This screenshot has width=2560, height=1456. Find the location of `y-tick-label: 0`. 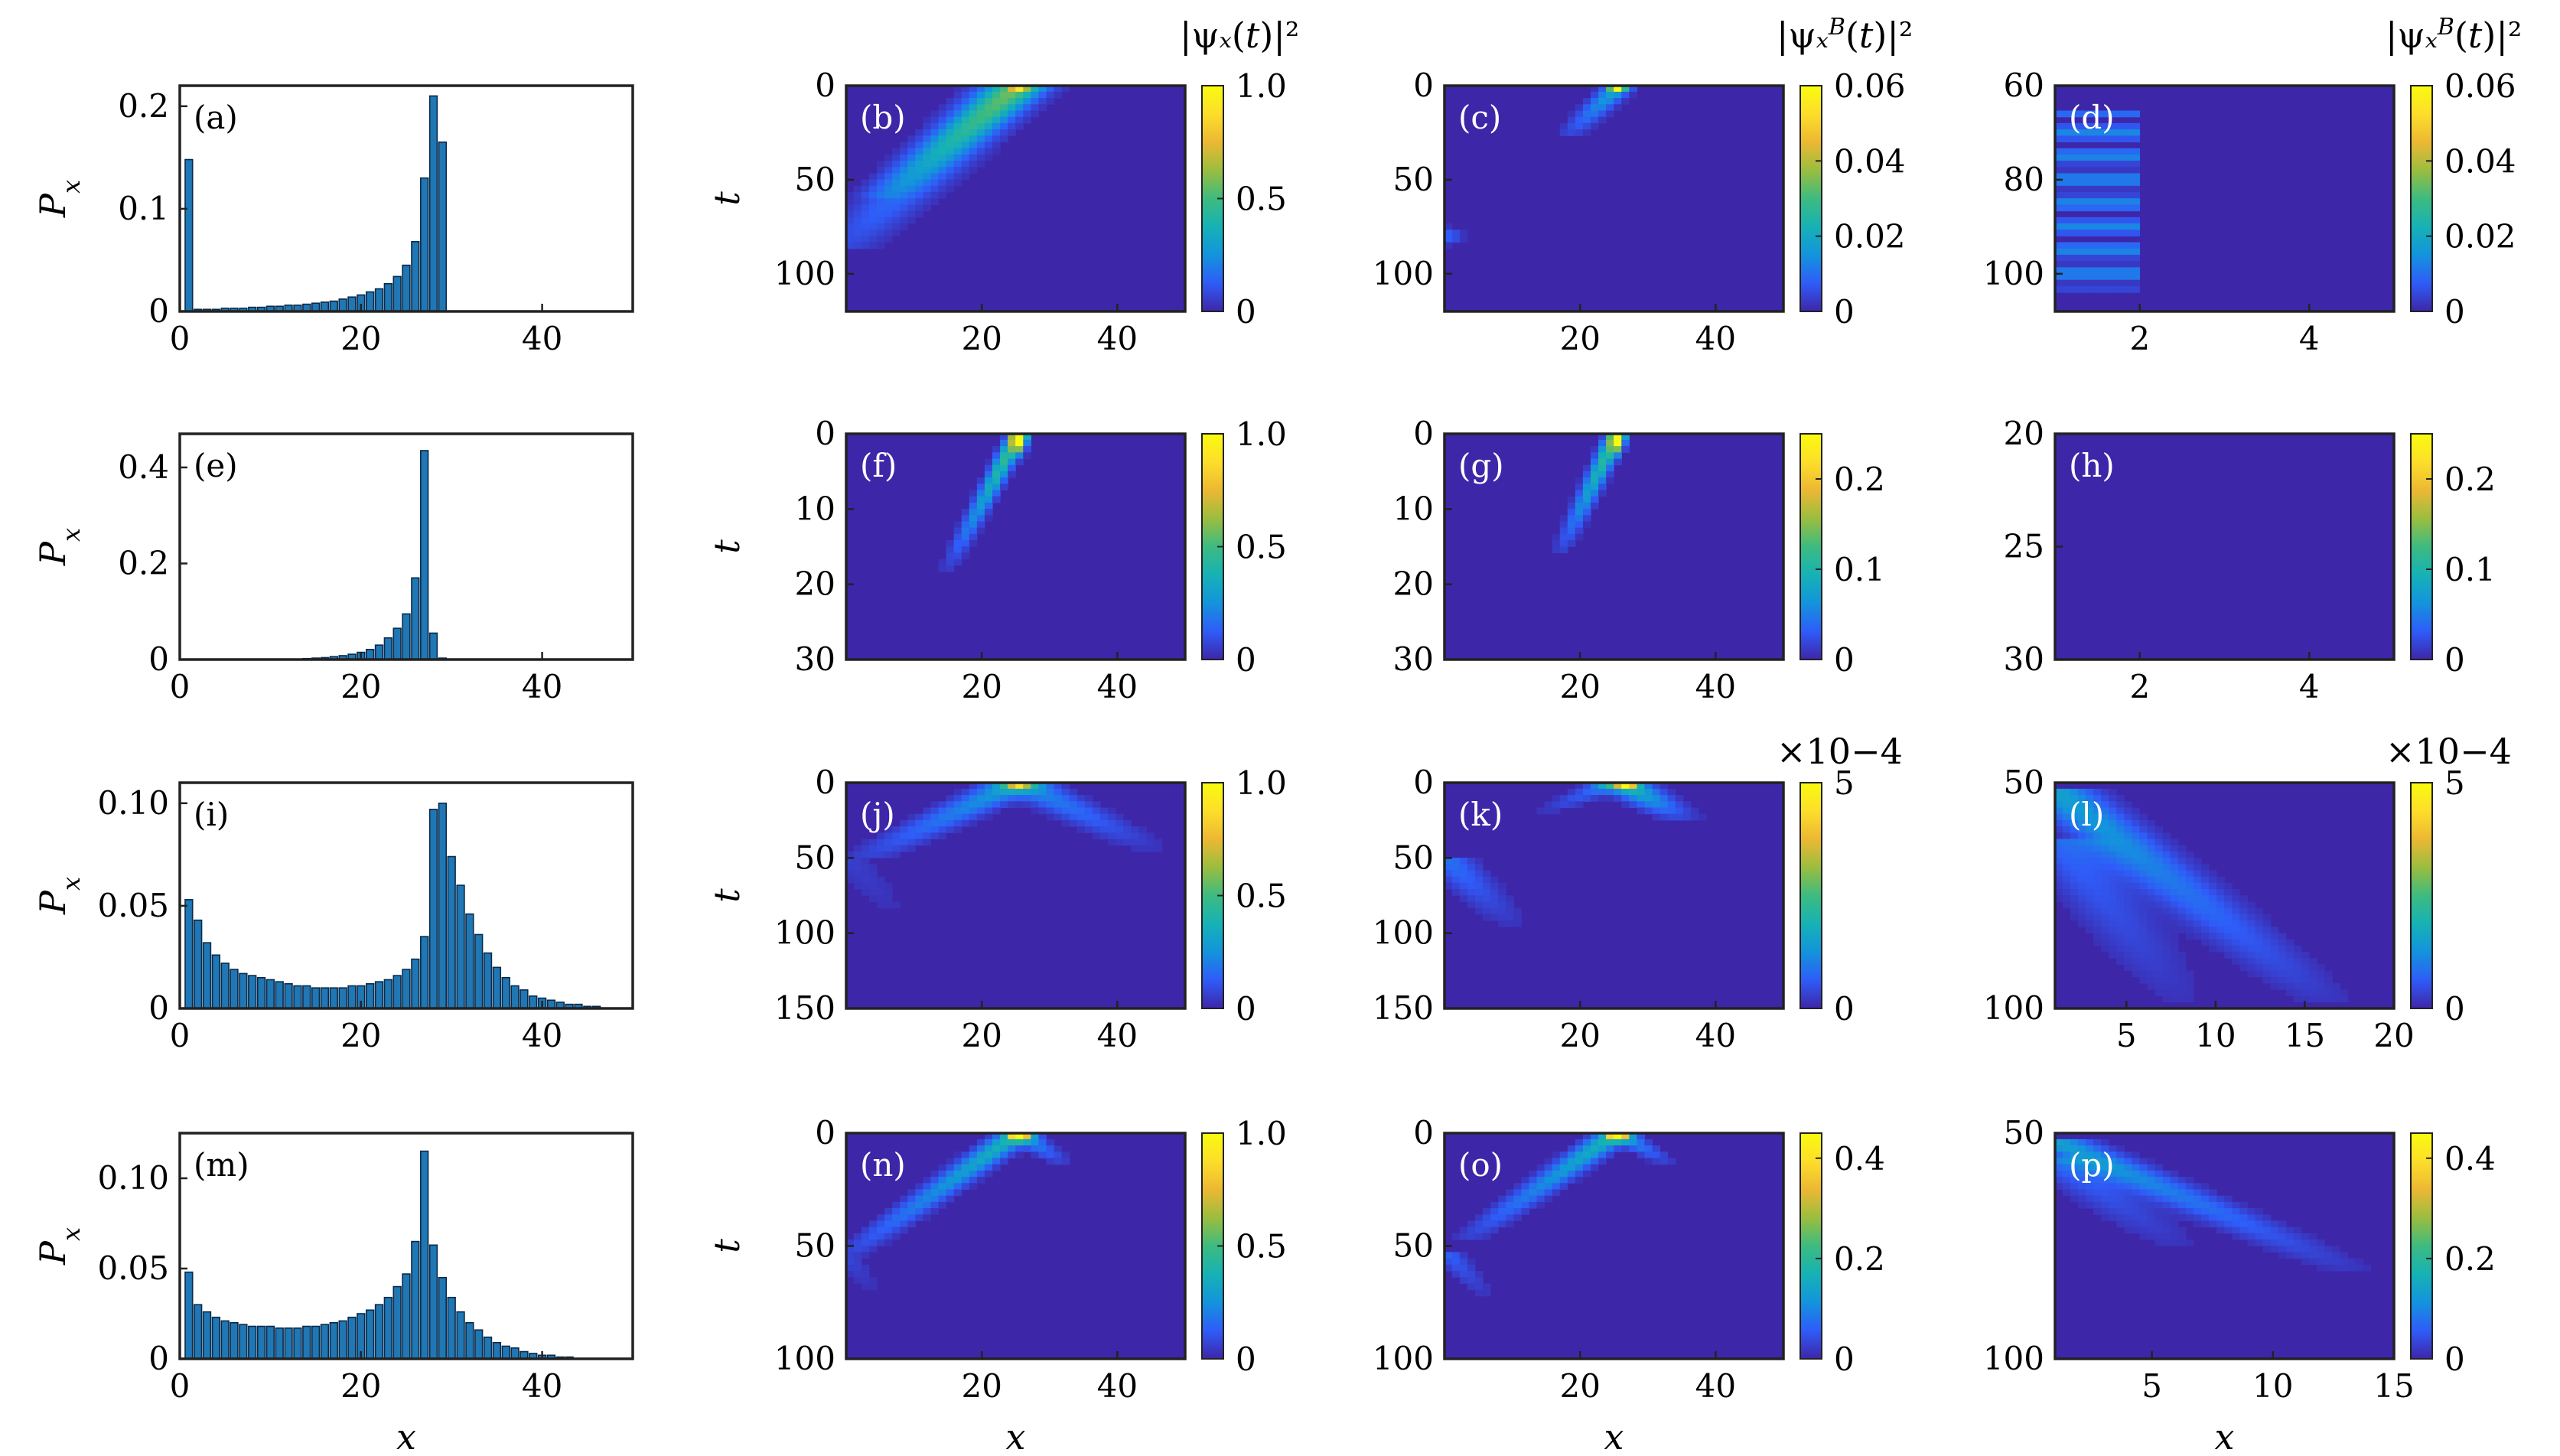

y-tick-label: 0 is located at coordinates (1424, 85).